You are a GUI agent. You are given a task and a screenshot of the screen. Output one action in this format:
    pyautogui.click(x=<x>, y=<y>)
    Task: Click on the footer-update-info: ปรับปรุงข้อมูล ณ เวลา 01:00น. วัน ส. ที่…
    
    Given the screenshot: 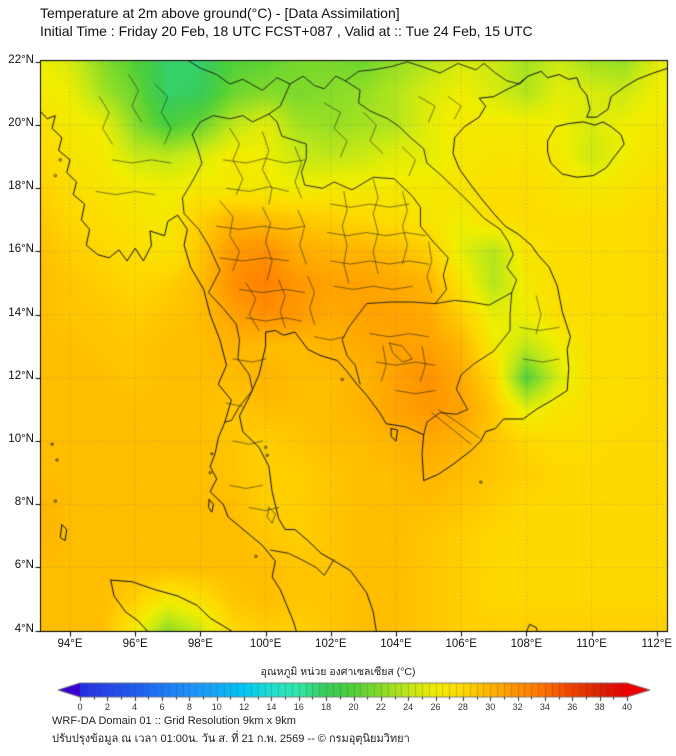 What is the action you would take?
    pyautogui.click(x=231, y=739)
    